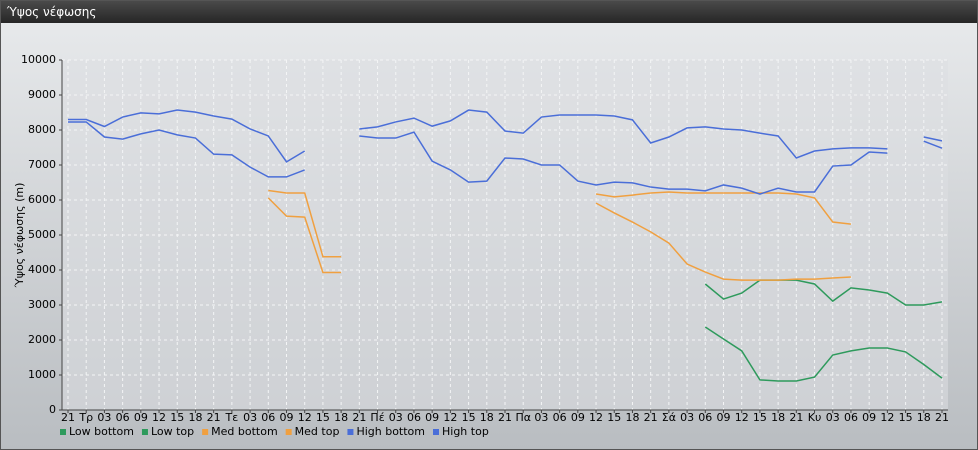 The height and width of the screenshot is (450, 978). Describe the element at coordinates (42, 234) in the screenshot. I see `y-tick-label: 5000` at that location.